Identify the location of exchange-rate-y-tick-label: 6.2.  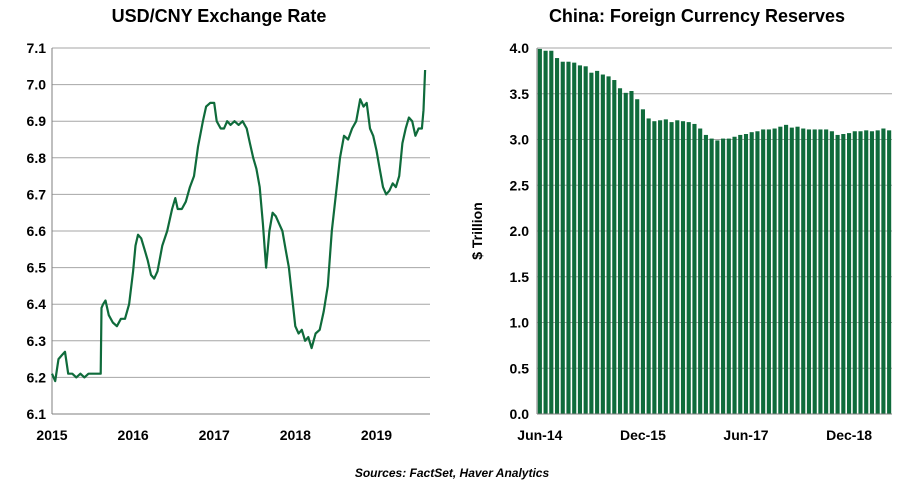
(37, 377).